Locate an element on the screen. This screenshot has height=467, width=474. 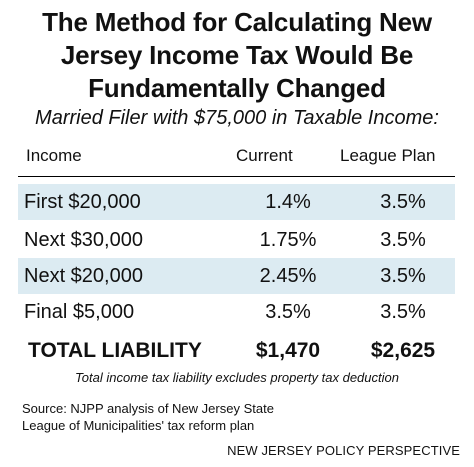
table-row: First $20,000 1.4% 3.5% is located at coordinates (236, 202).